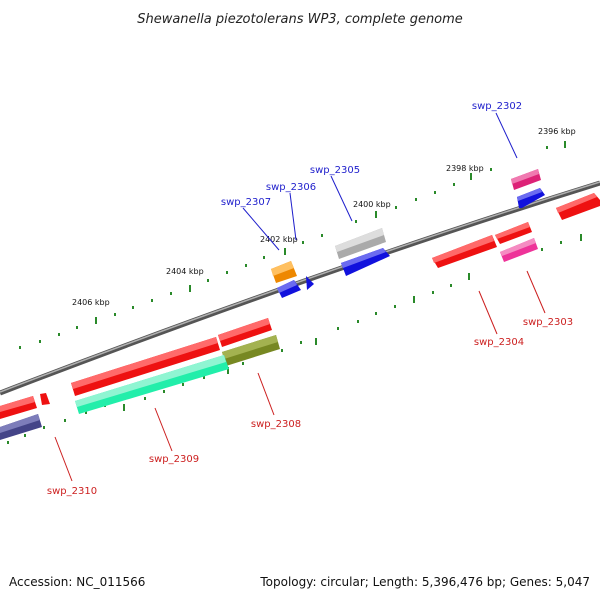 The width and height of the screenshot is (600, 600). I want to click on gene-label-swp-2304: swp_2304, so click(499, 342).